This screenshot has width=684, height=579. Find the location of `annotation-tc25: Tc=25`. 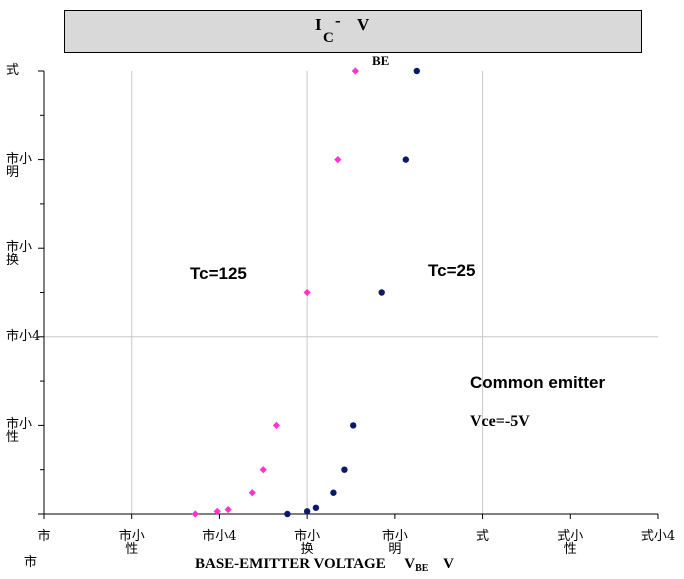

annotation-tc25: Tc=25 is located at coordinates (452, 270).